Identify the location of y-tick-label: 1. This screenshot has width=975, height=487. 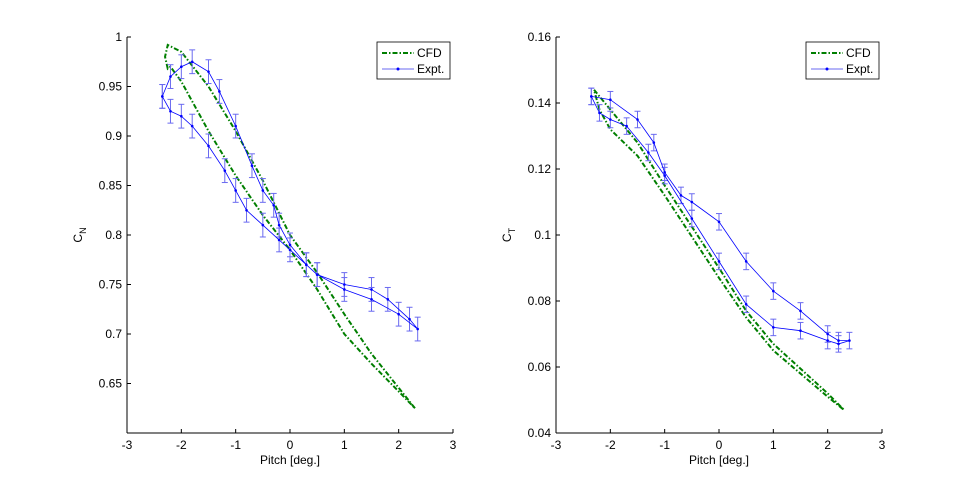
(118, 37).